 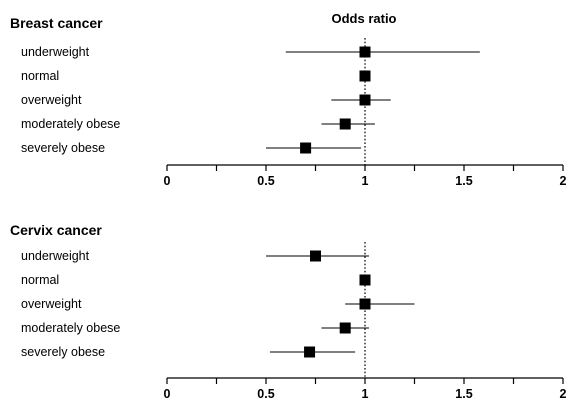 I want to click on panel-title: Cervix cancer, so click(x=56, y=230).